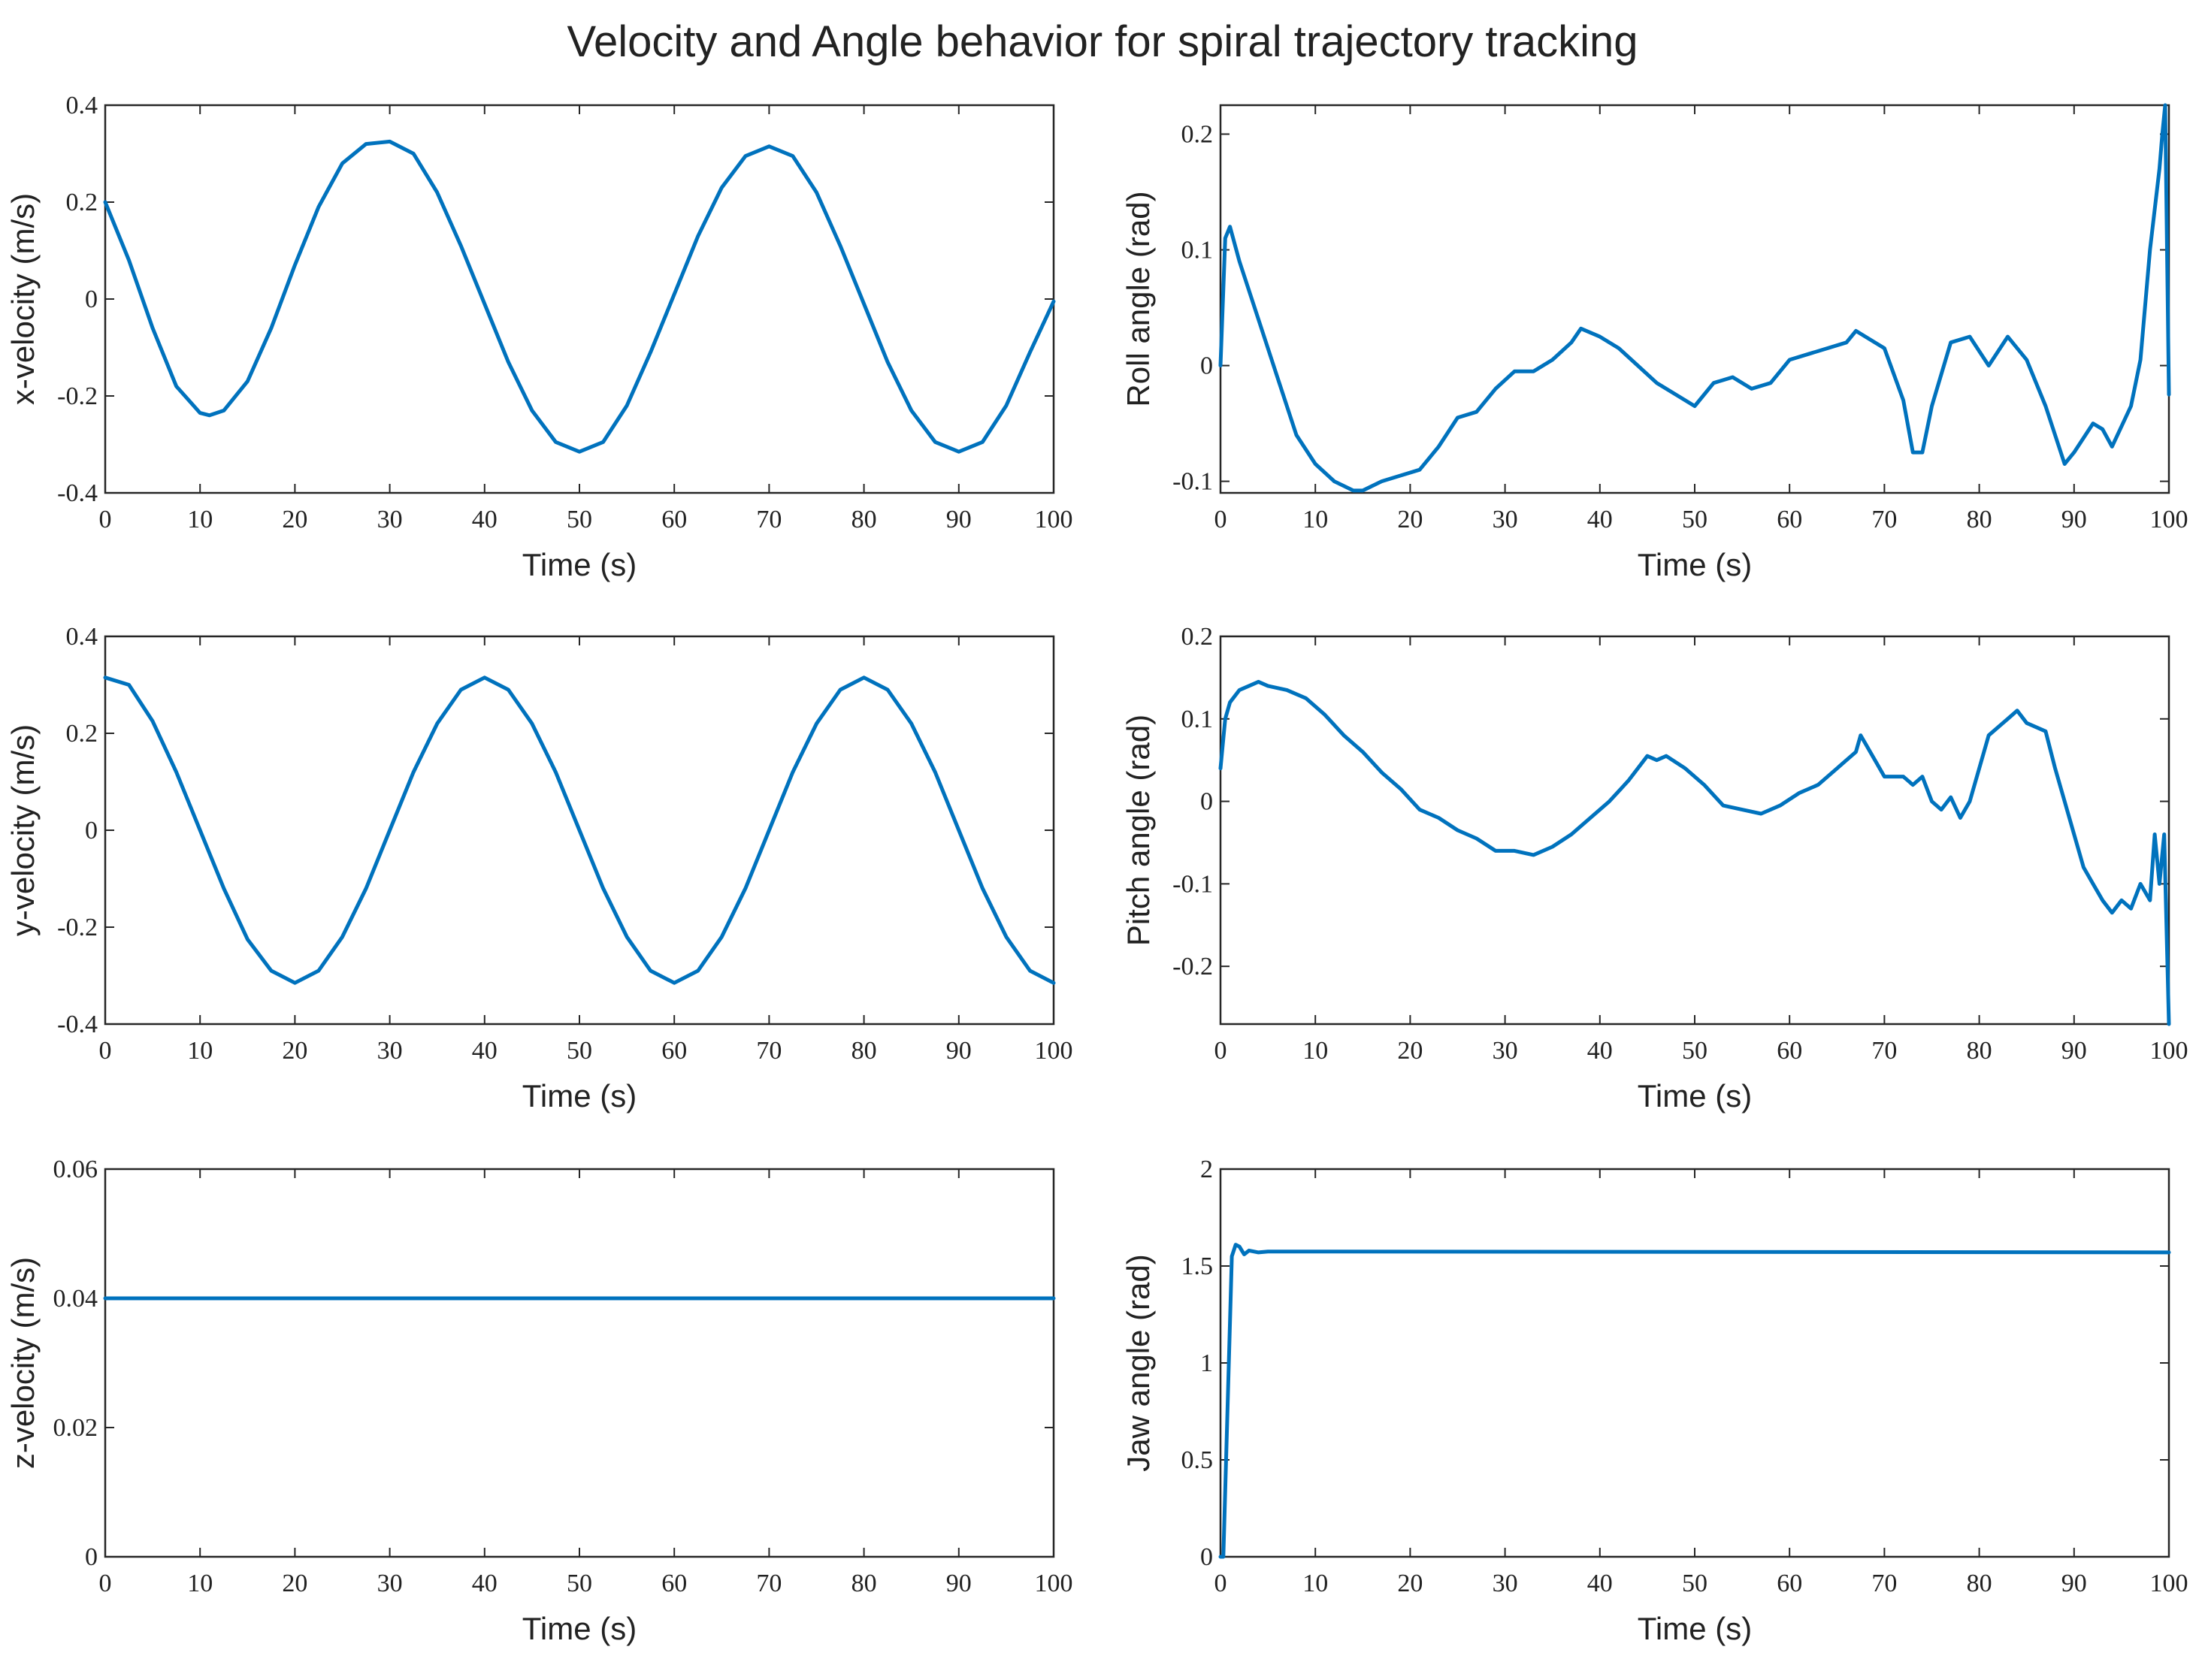 The width and height of the screenshot is (2205, 1680). I want to click on series-line-jaw, so click(1694, 1401).